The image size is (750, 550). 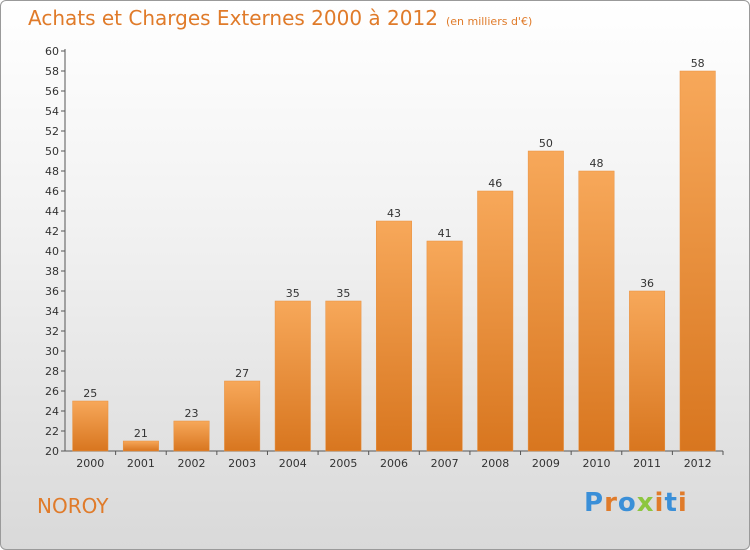 I want to click on bar-value-label: 48, so click(x=596, y=163).